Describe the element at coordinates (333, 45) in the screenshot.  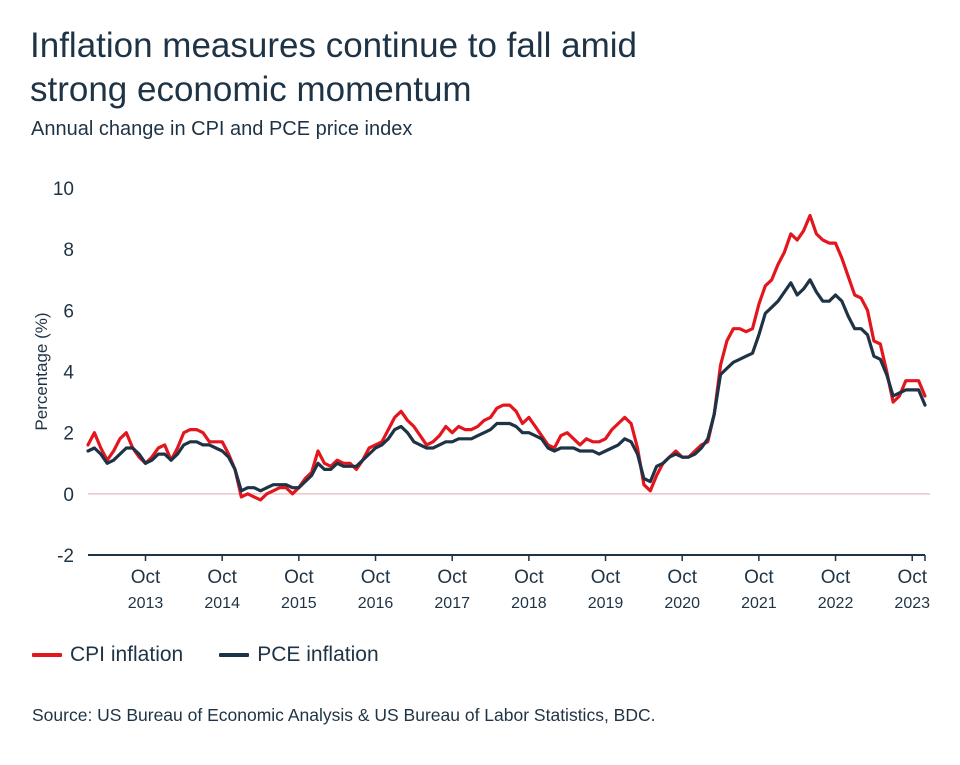
I see `chart-title-line1: Inflation measures continue to fall amid` at that location.